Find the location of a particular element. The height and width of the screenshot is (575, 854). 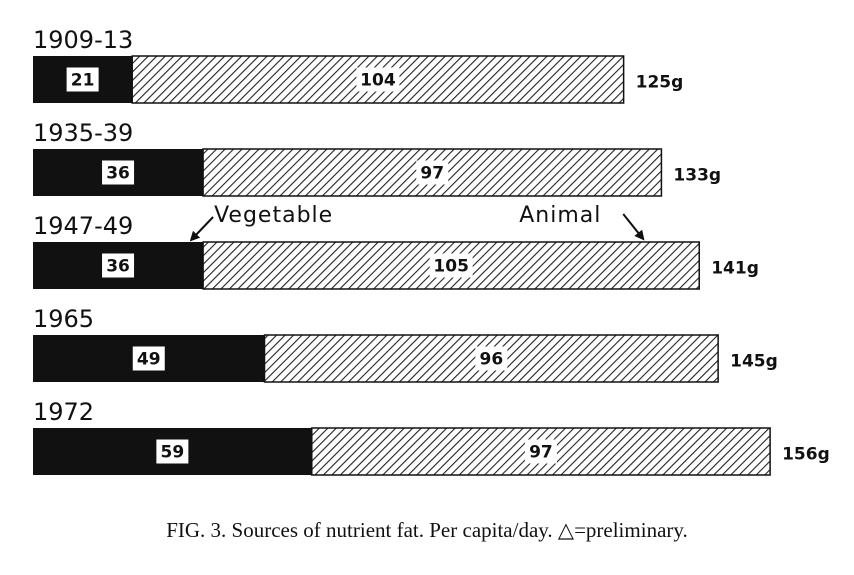

value-label-animal: 96 is located at coordinates (491, 360).